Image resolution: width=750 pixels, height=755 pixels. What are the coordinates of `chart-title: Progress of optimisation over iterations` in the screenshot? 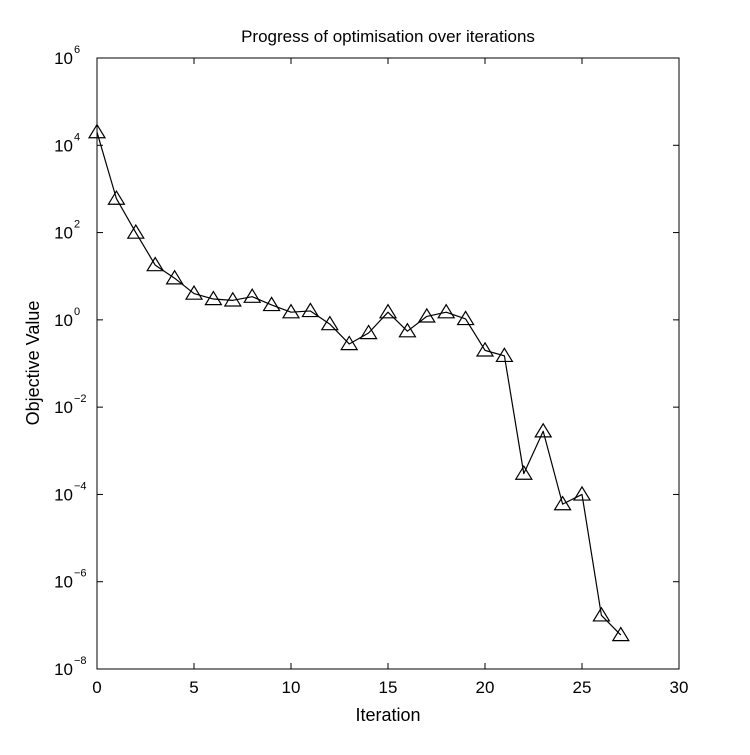 It's located at (388, 36).